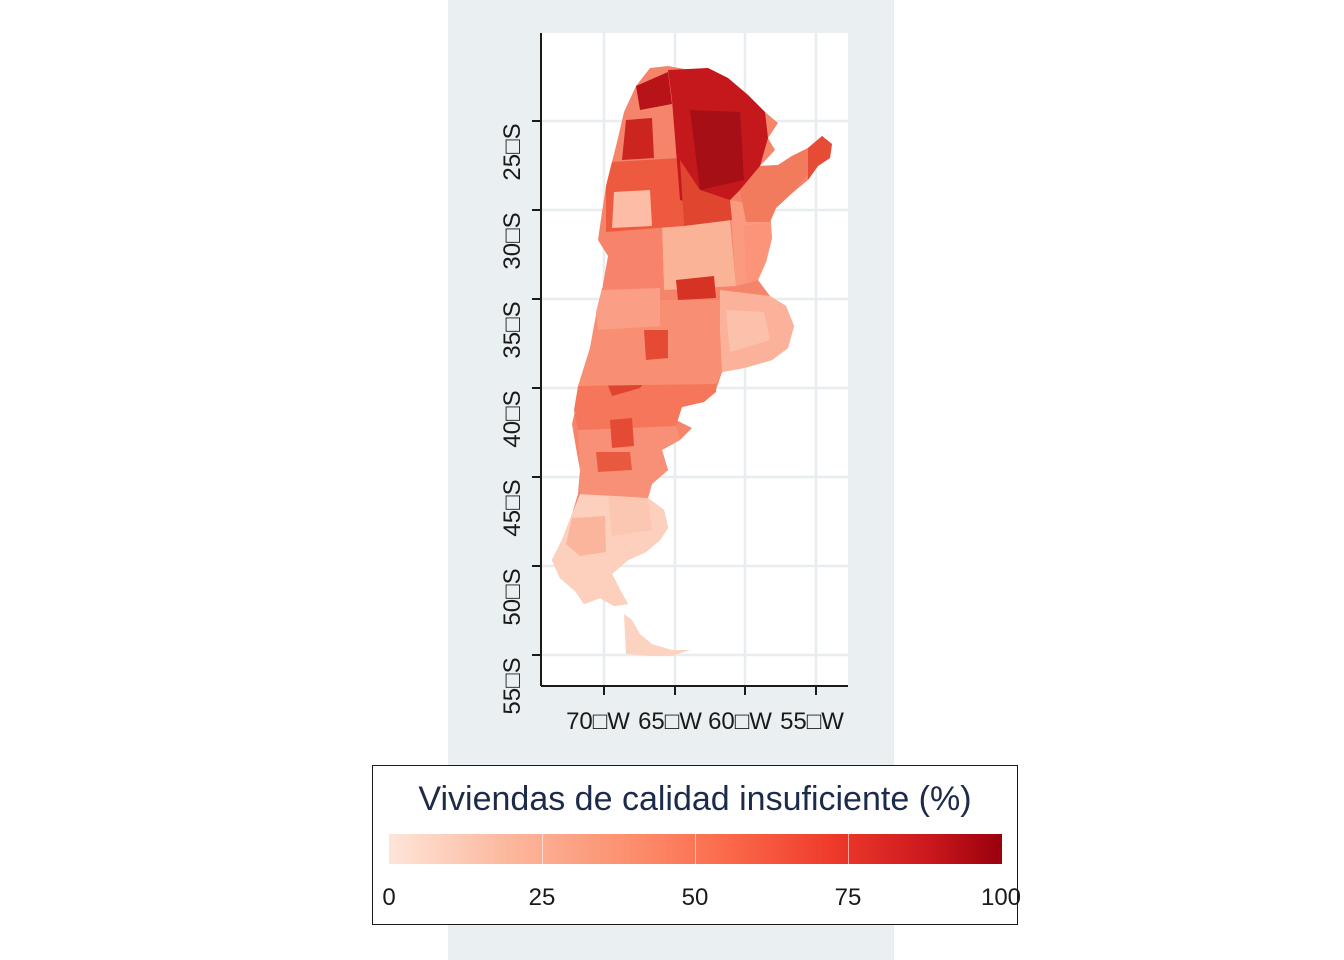 This screenshot has height=960, width=1344. Describe the element at coordinates (645, 407) in the screenshot. I see `region-rio-negro` at that location.